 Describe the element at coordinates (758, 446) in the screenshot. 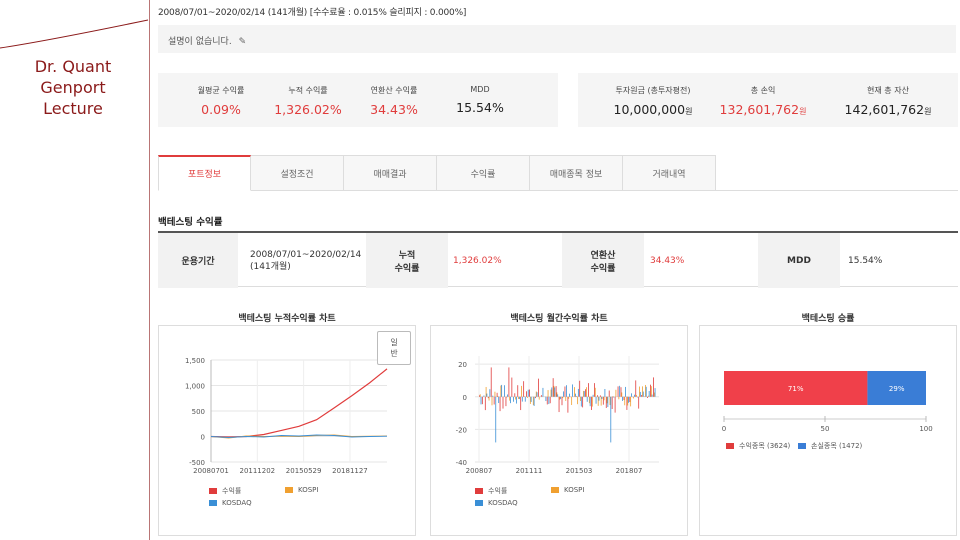

I see `legend-profit-stocks: 수익종목 (3624)` at that location.